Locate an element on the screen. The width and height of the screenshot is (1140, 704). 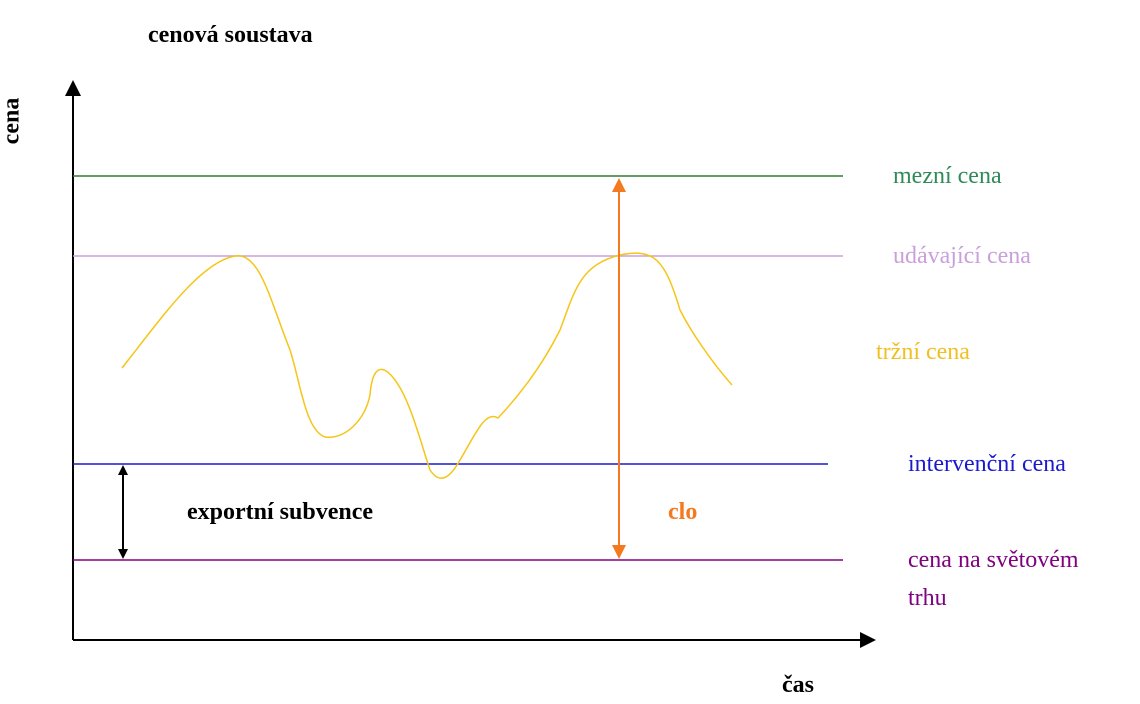
y-axis-label: cena is located at coordinates (12, 121).